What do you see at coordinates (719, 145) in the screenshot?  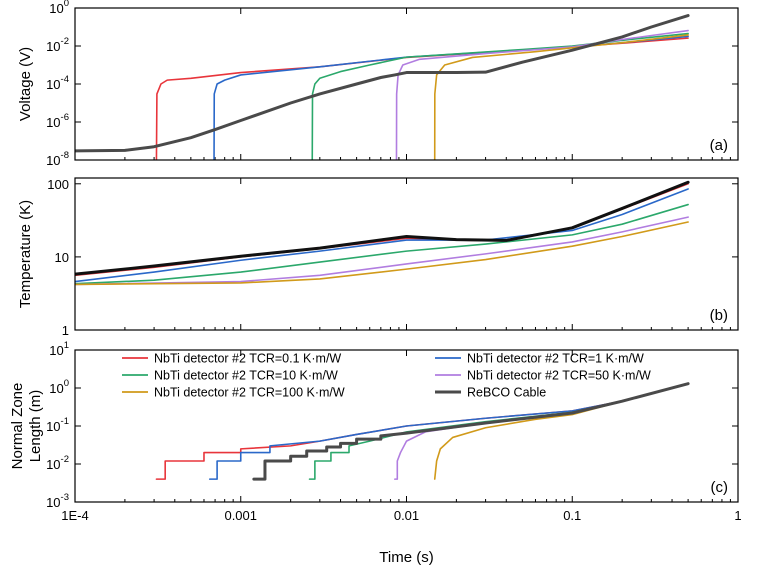 I see `panel-tag: (a)` at bounding box center [719, 145].